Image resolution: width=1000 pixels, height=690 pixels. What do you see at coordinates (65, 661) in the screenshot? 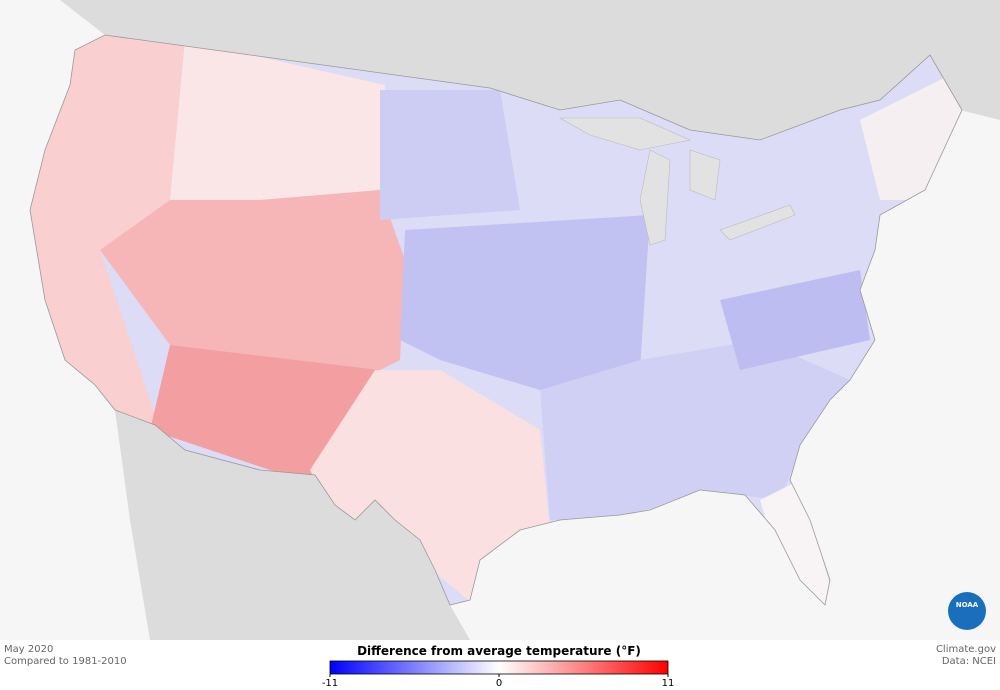
I see `baseline: Compared to 1981-2010` at bounding box center [65, 661].